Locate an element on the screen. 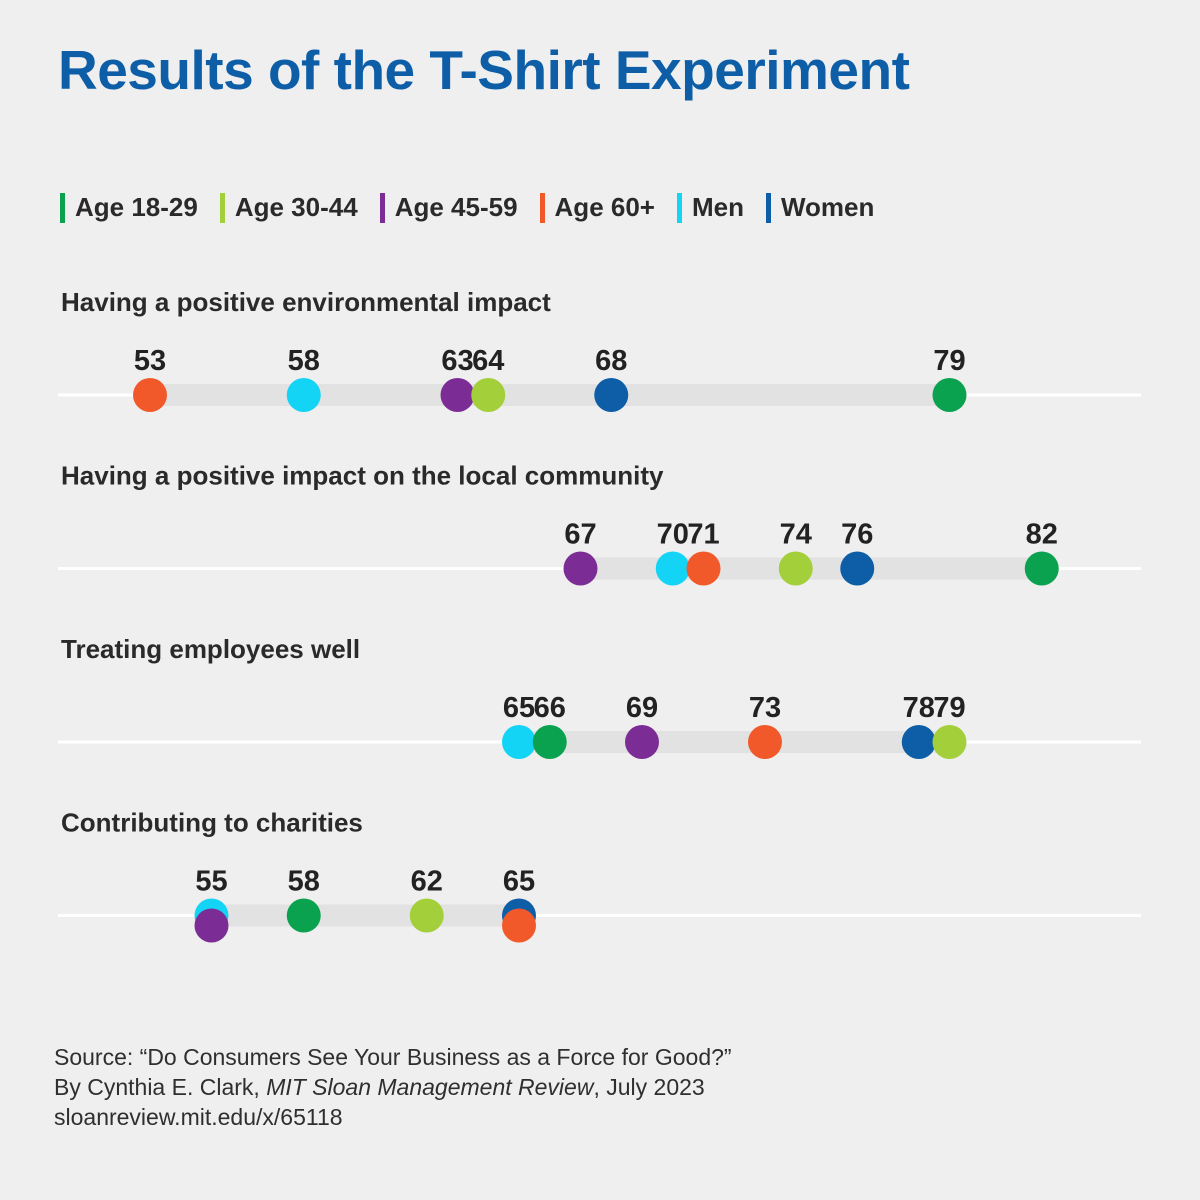 The width and height of the screenshot is (1200, 1200). legend-label: Men is located at coordinates (717, 207).